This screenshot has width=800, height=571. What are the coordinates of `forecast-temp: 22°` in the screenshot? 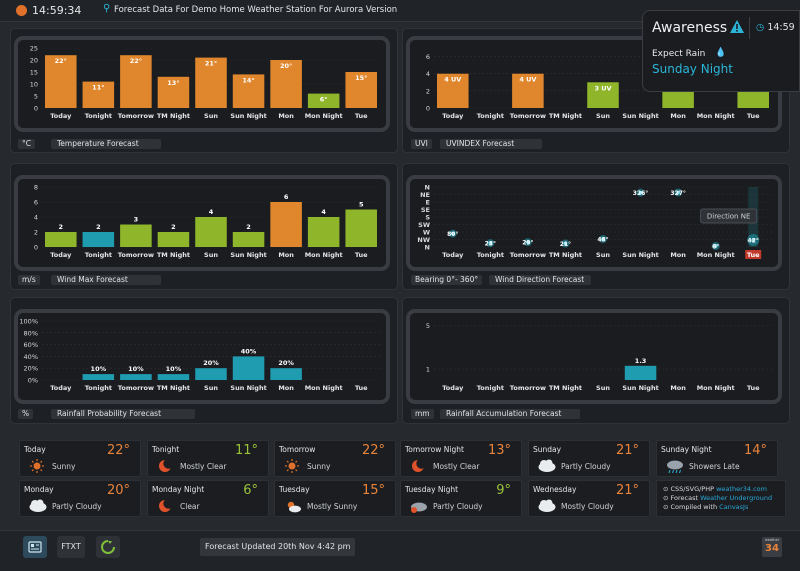 It's located at (373, 450).